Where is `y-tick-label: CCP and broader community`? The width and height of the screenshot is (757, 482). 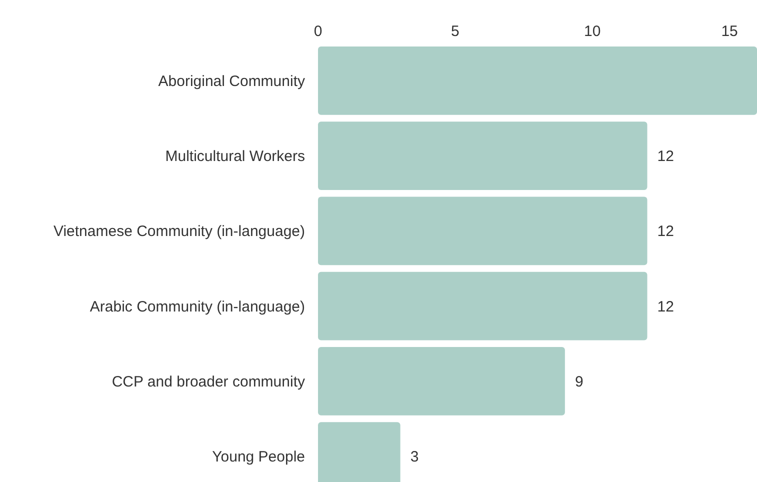 y-tick-label: CCP and broader community is located at coordinates (209, 381).